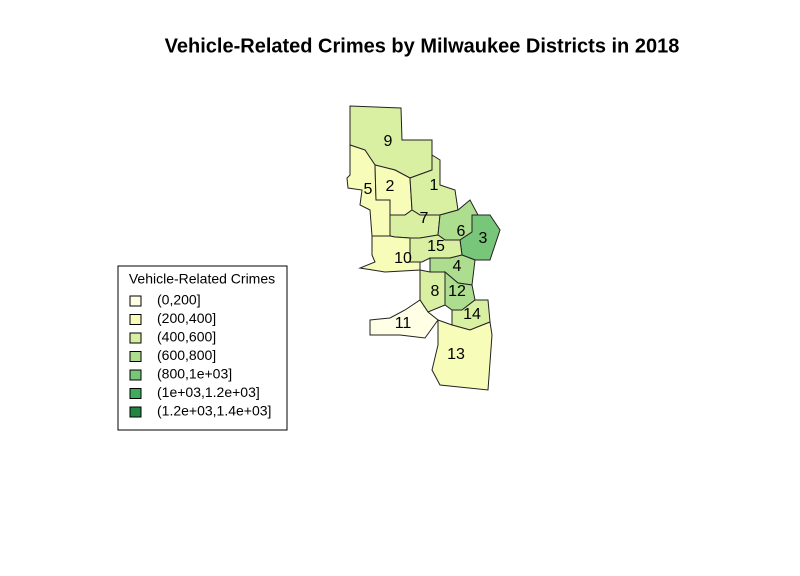  I want to click on legend-label: (800,1e+03], so click(194, 374).